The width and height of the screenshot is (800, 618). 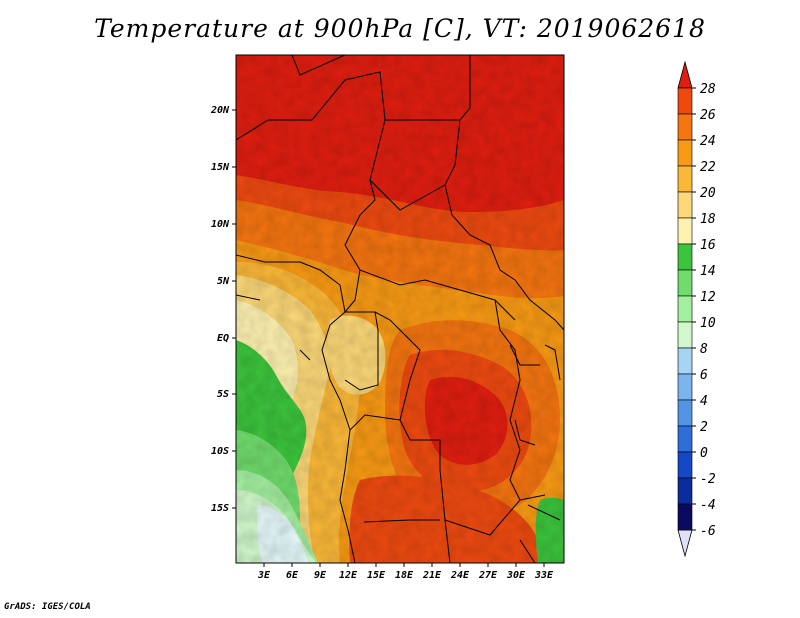 What do you see at coordinates (264, 575) in the screenshot?
I see `lon-tick-label: 3E` at bounding box center [264, 575].